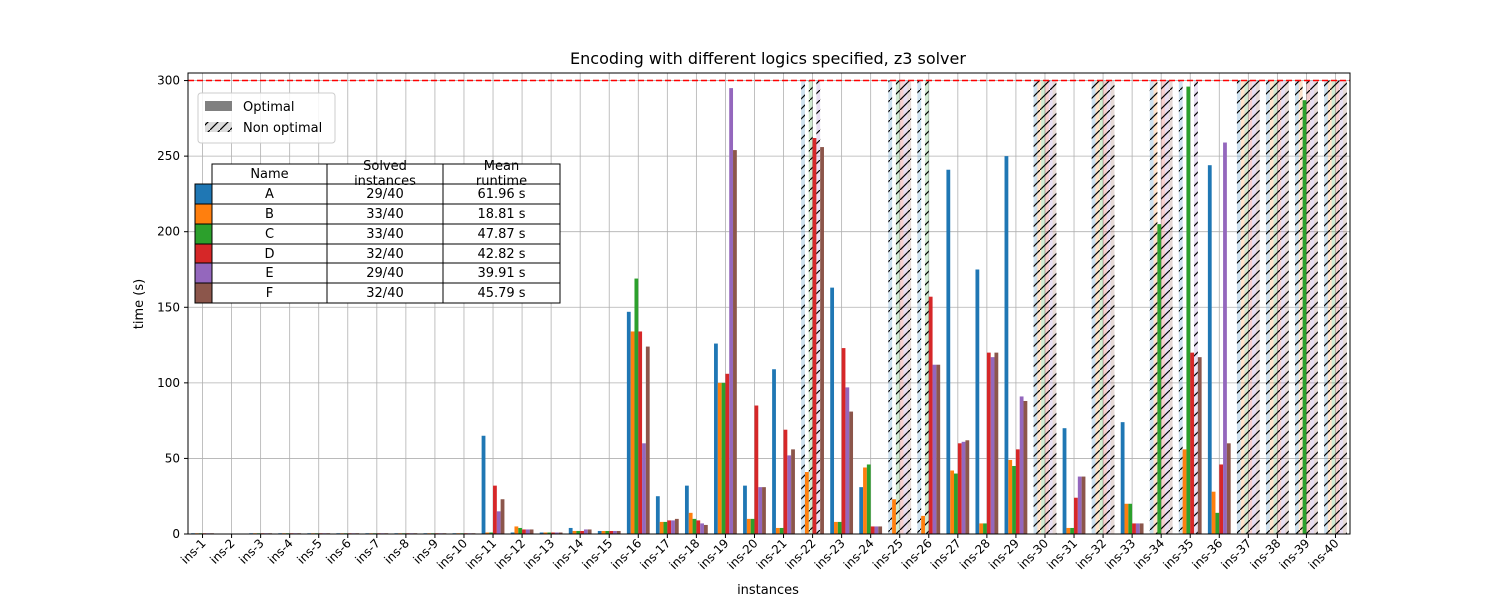 The image size is (1500, 600). What do you see at coordinates (510, 554) in the screenshot?
I see `x-tick-label: ins-12` at bounding box center [510, 554].